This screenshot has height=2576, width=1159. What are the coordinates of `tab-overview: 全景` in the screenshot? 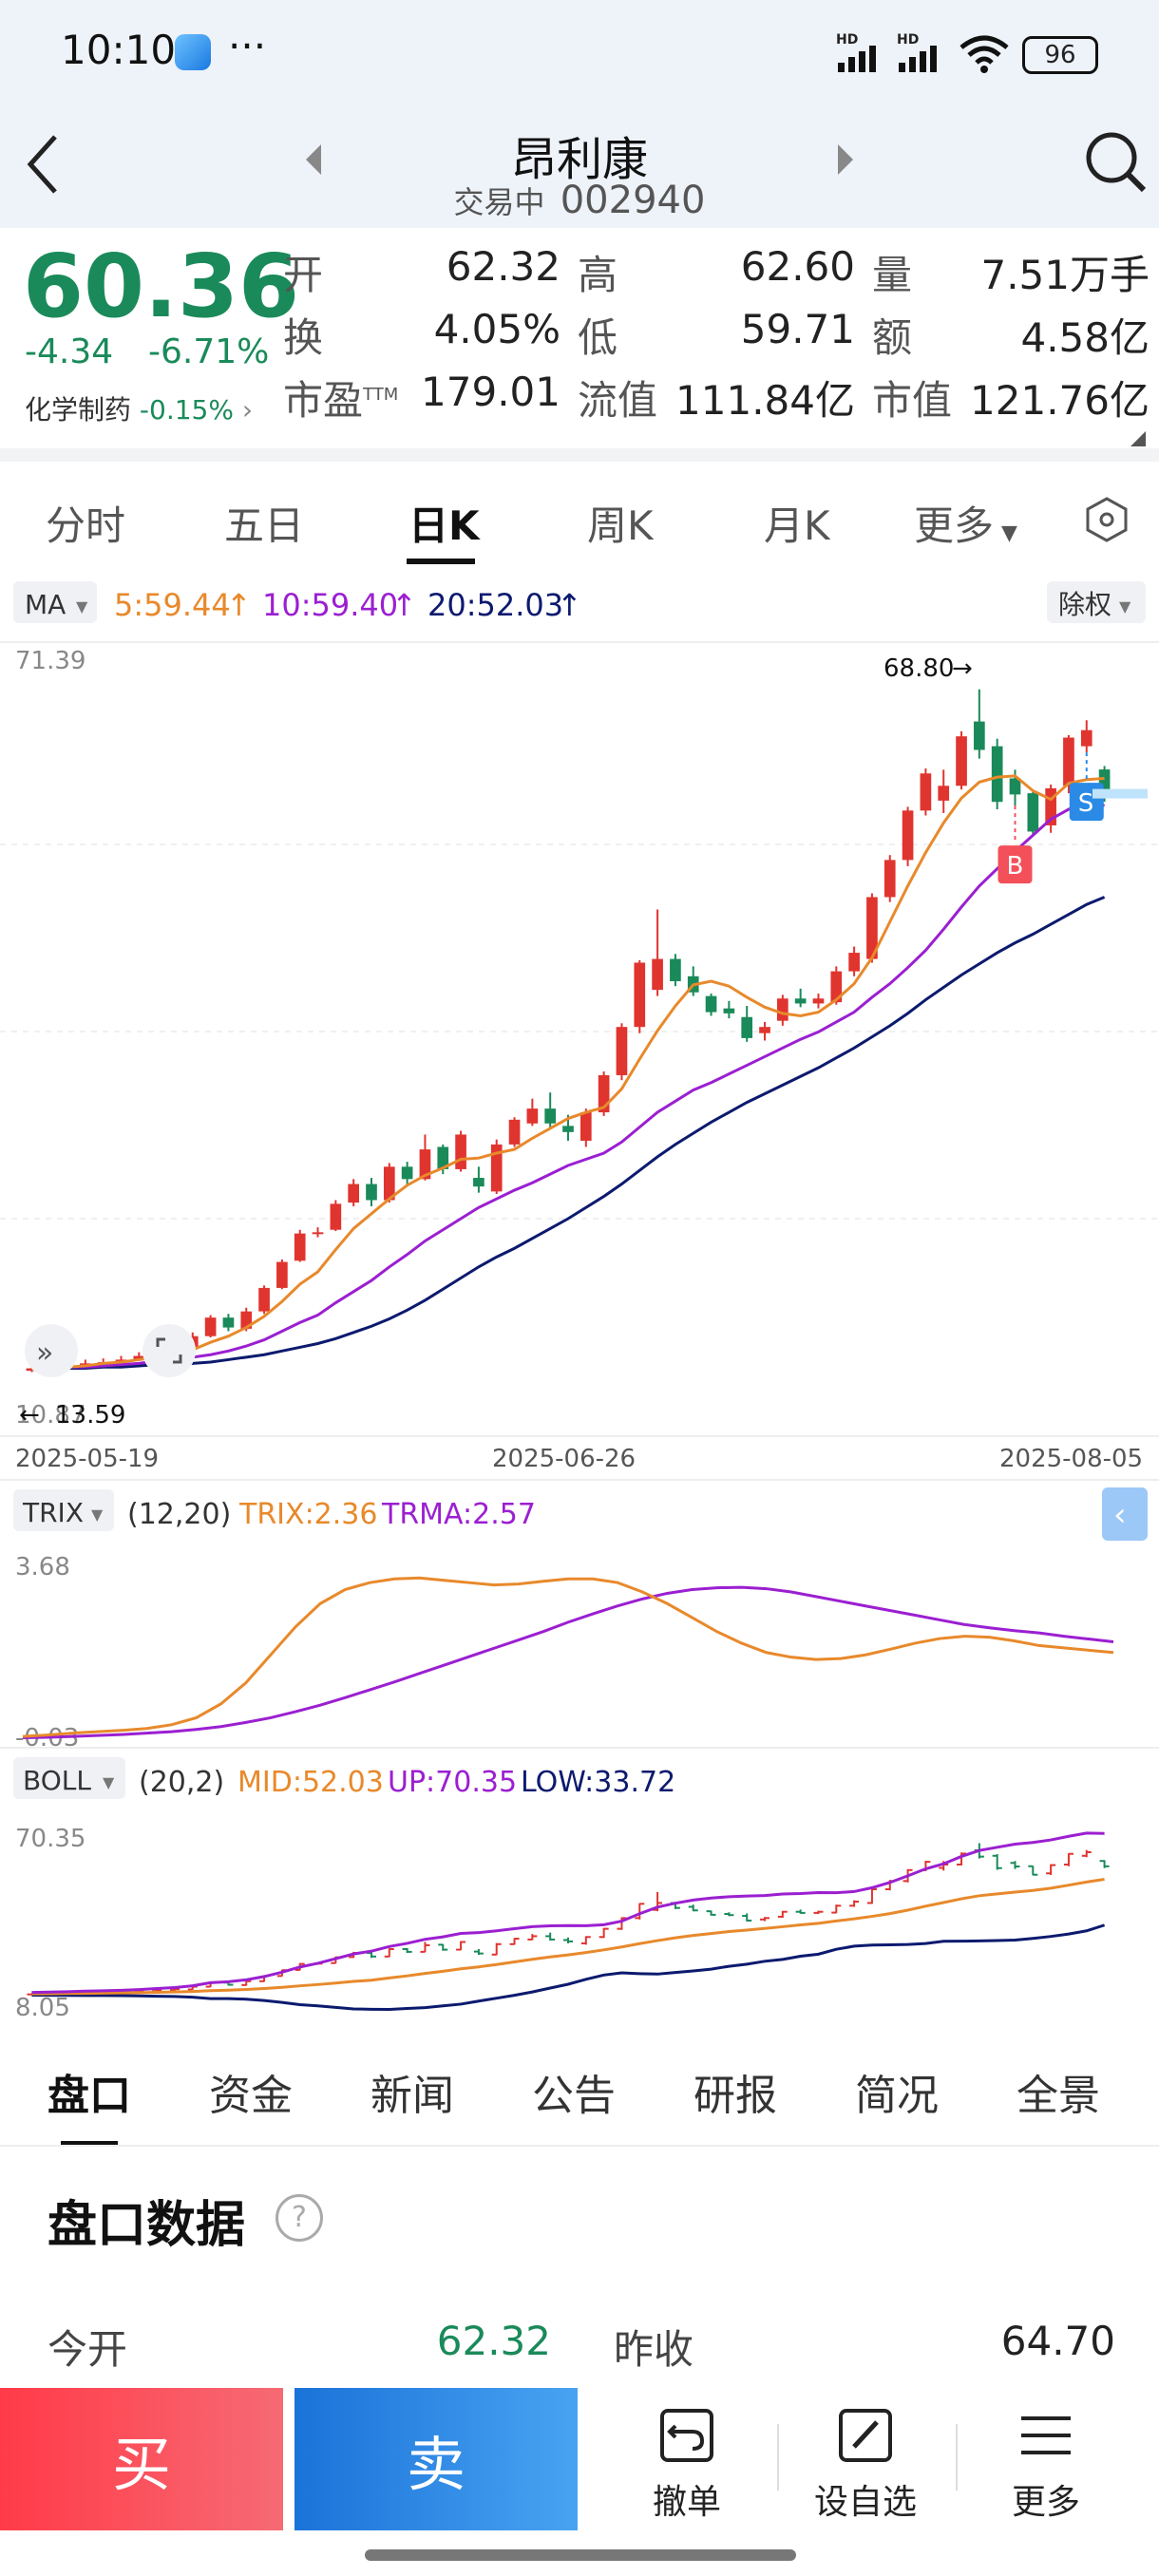 It's located at (1058, 2096).